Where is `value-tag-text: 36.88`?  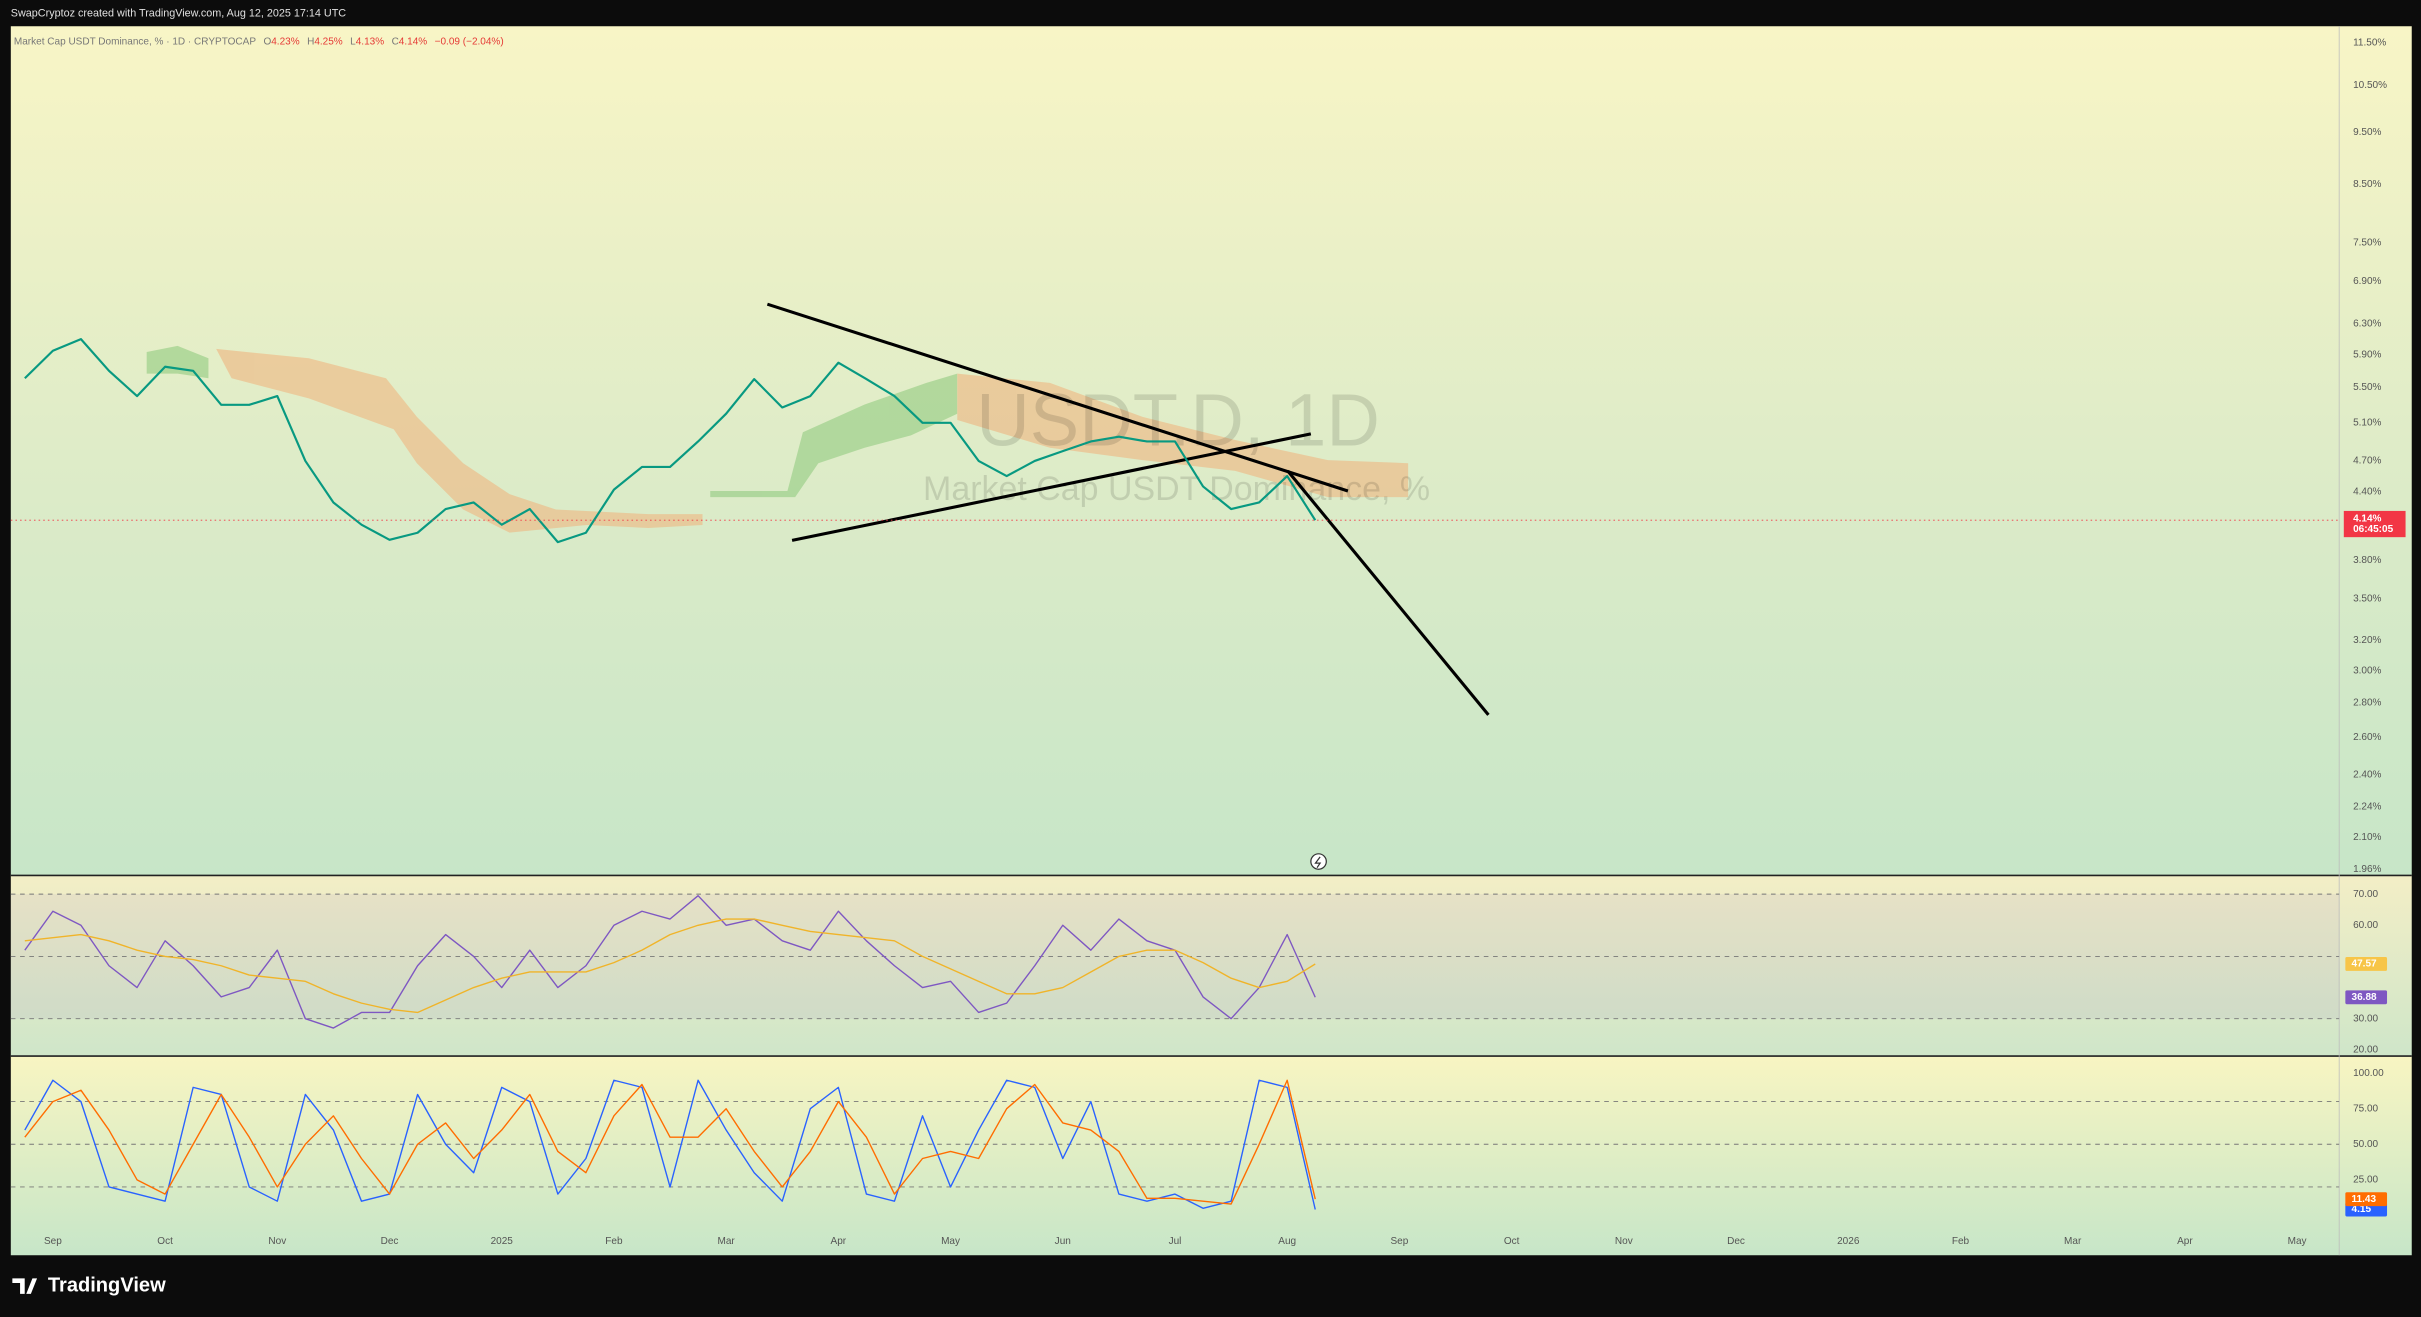
value-tag-text: 36.88 is located at coordinates (2364, 997).